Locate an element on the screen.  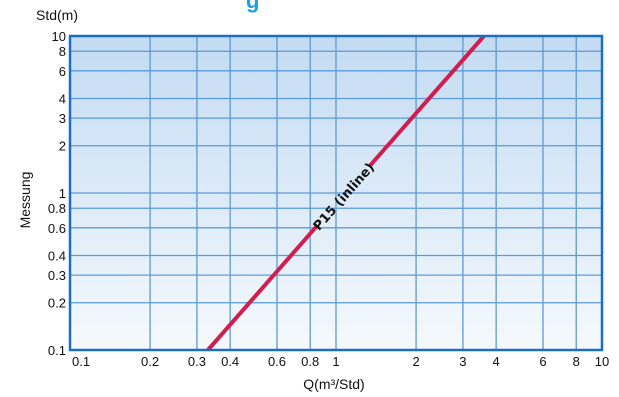
x-tick-label: 6 is located at coordinates (542, 361).